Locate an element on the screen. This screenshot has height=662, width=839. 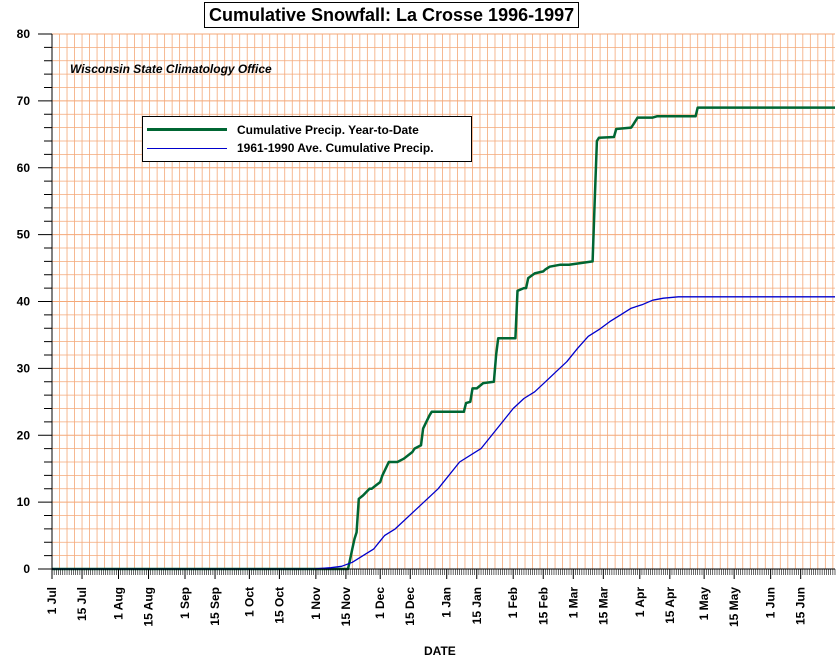
legend-item-actual: Cumulative Precip. Year-to-Date is located at coordinates (307, 130).